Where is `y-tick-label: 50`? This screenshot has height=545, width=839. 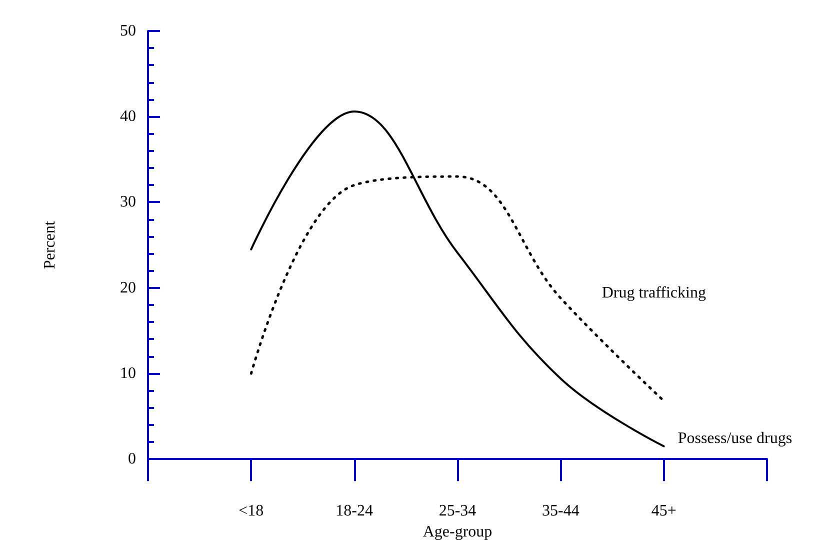 y-tick-label: 50 is located at coordinates (128, 31).